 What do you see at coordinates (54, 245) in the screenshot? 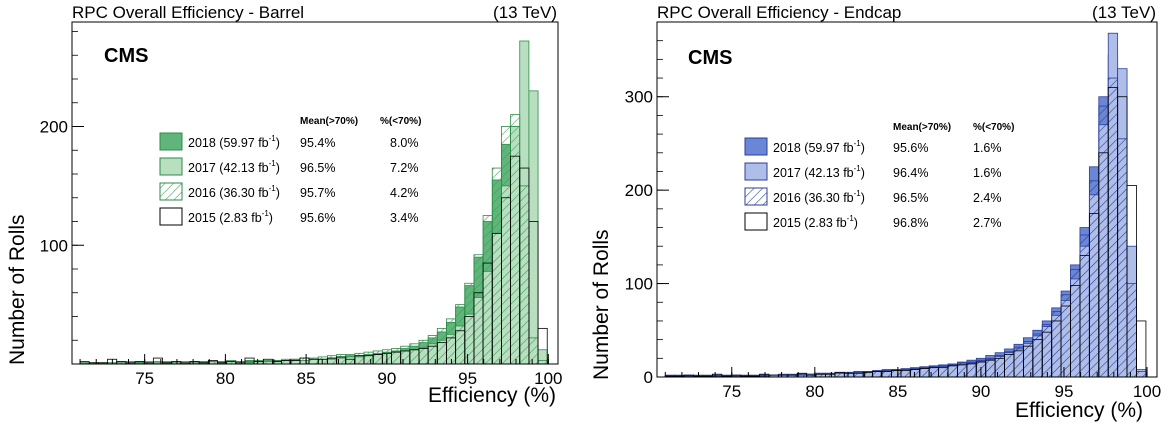
I see `barrel-ytick-label-0: 100` at bounding box center [54, 245].